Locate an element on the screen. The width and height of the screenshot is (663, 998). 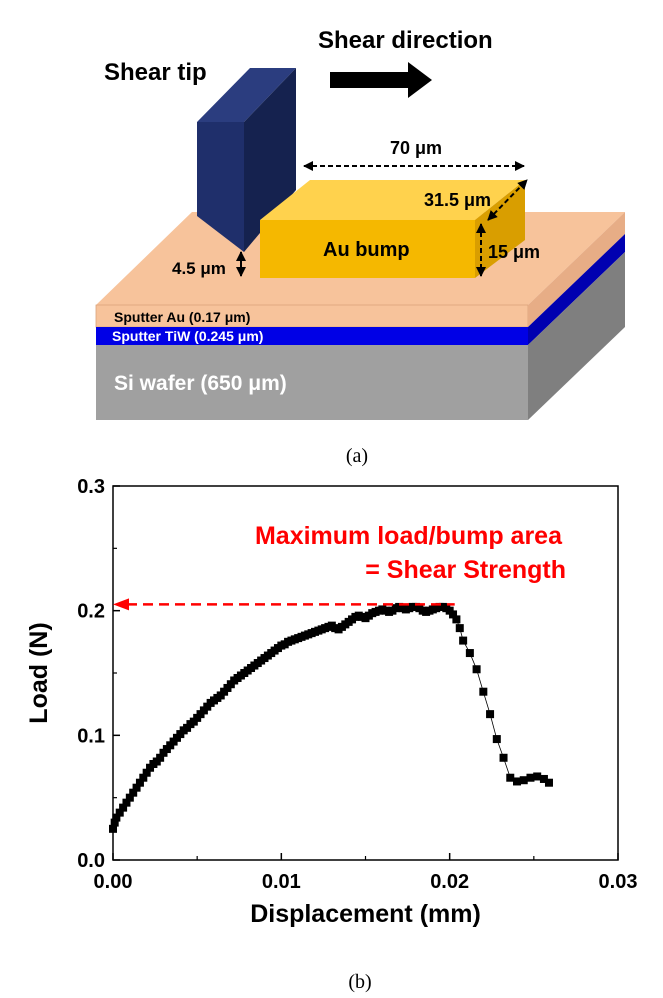
x-tick-label: 0.00 is located at coordinates (113, 882).